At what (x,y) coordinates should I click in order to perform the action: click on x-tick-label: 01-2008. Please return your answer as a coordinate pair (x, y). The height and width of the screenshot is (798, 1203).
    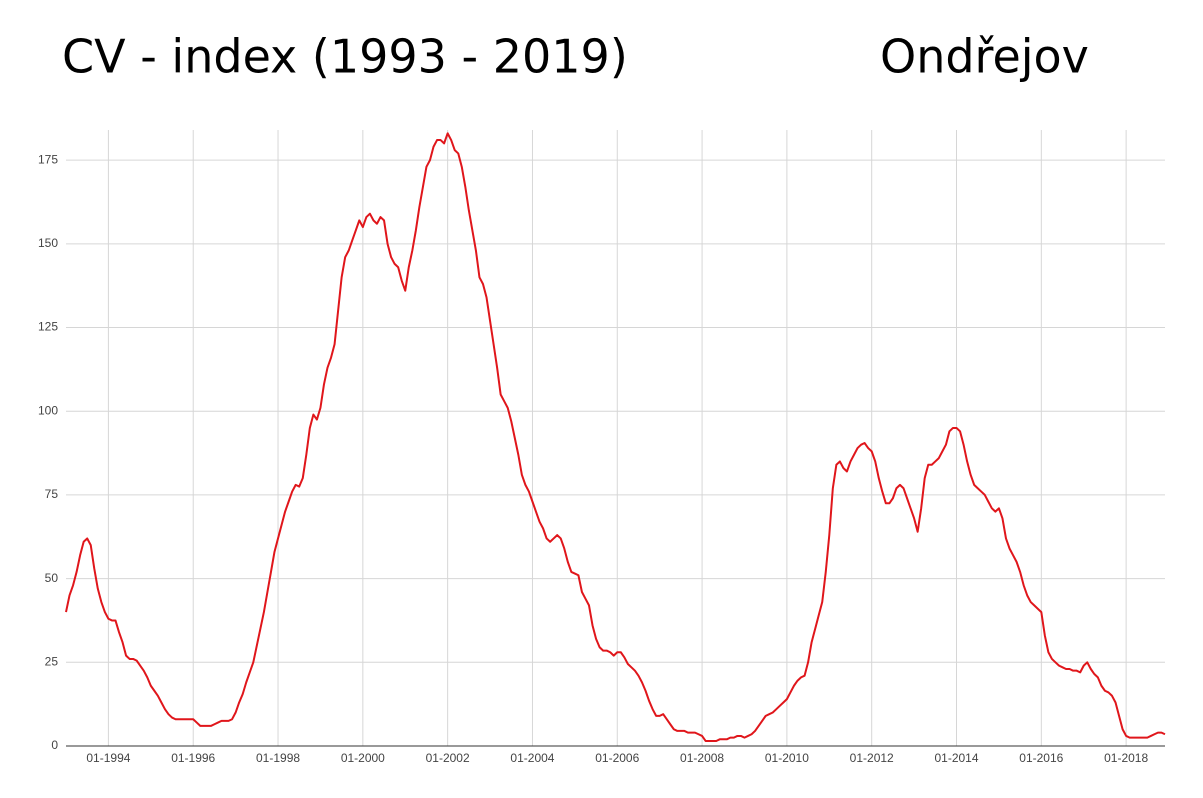
    Looking at the image, I should click on (702, 758).